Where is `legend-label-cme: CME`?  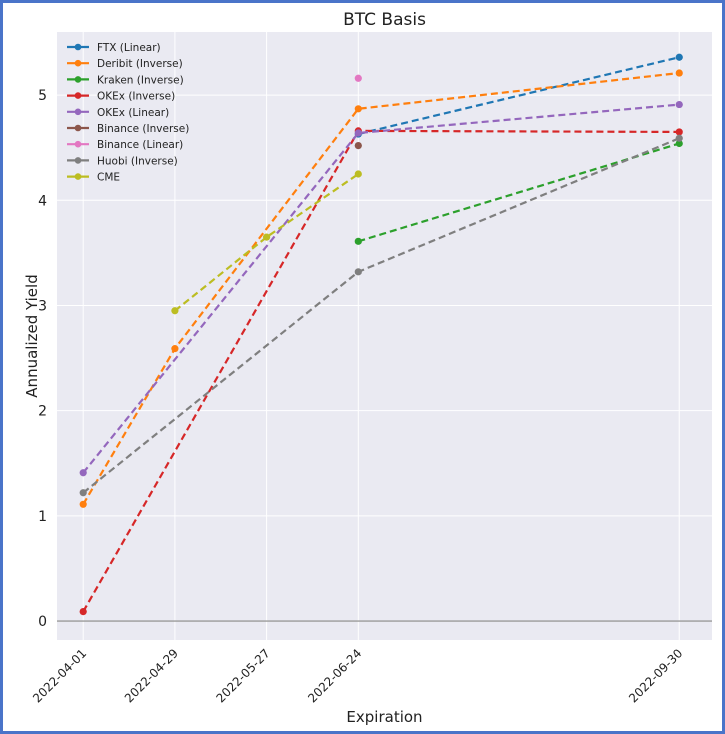
legend-label-cme: CME is located at coordinates (108, 178).